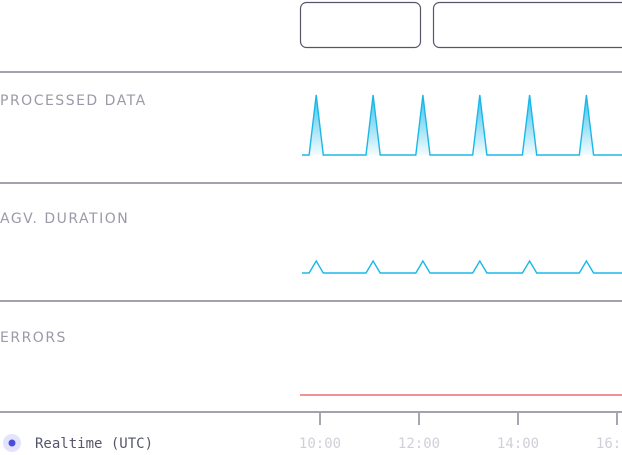 Image resolution: width=622 pixels, height=455 pixels. I want to click on sparkline-area, so click(462, 125).